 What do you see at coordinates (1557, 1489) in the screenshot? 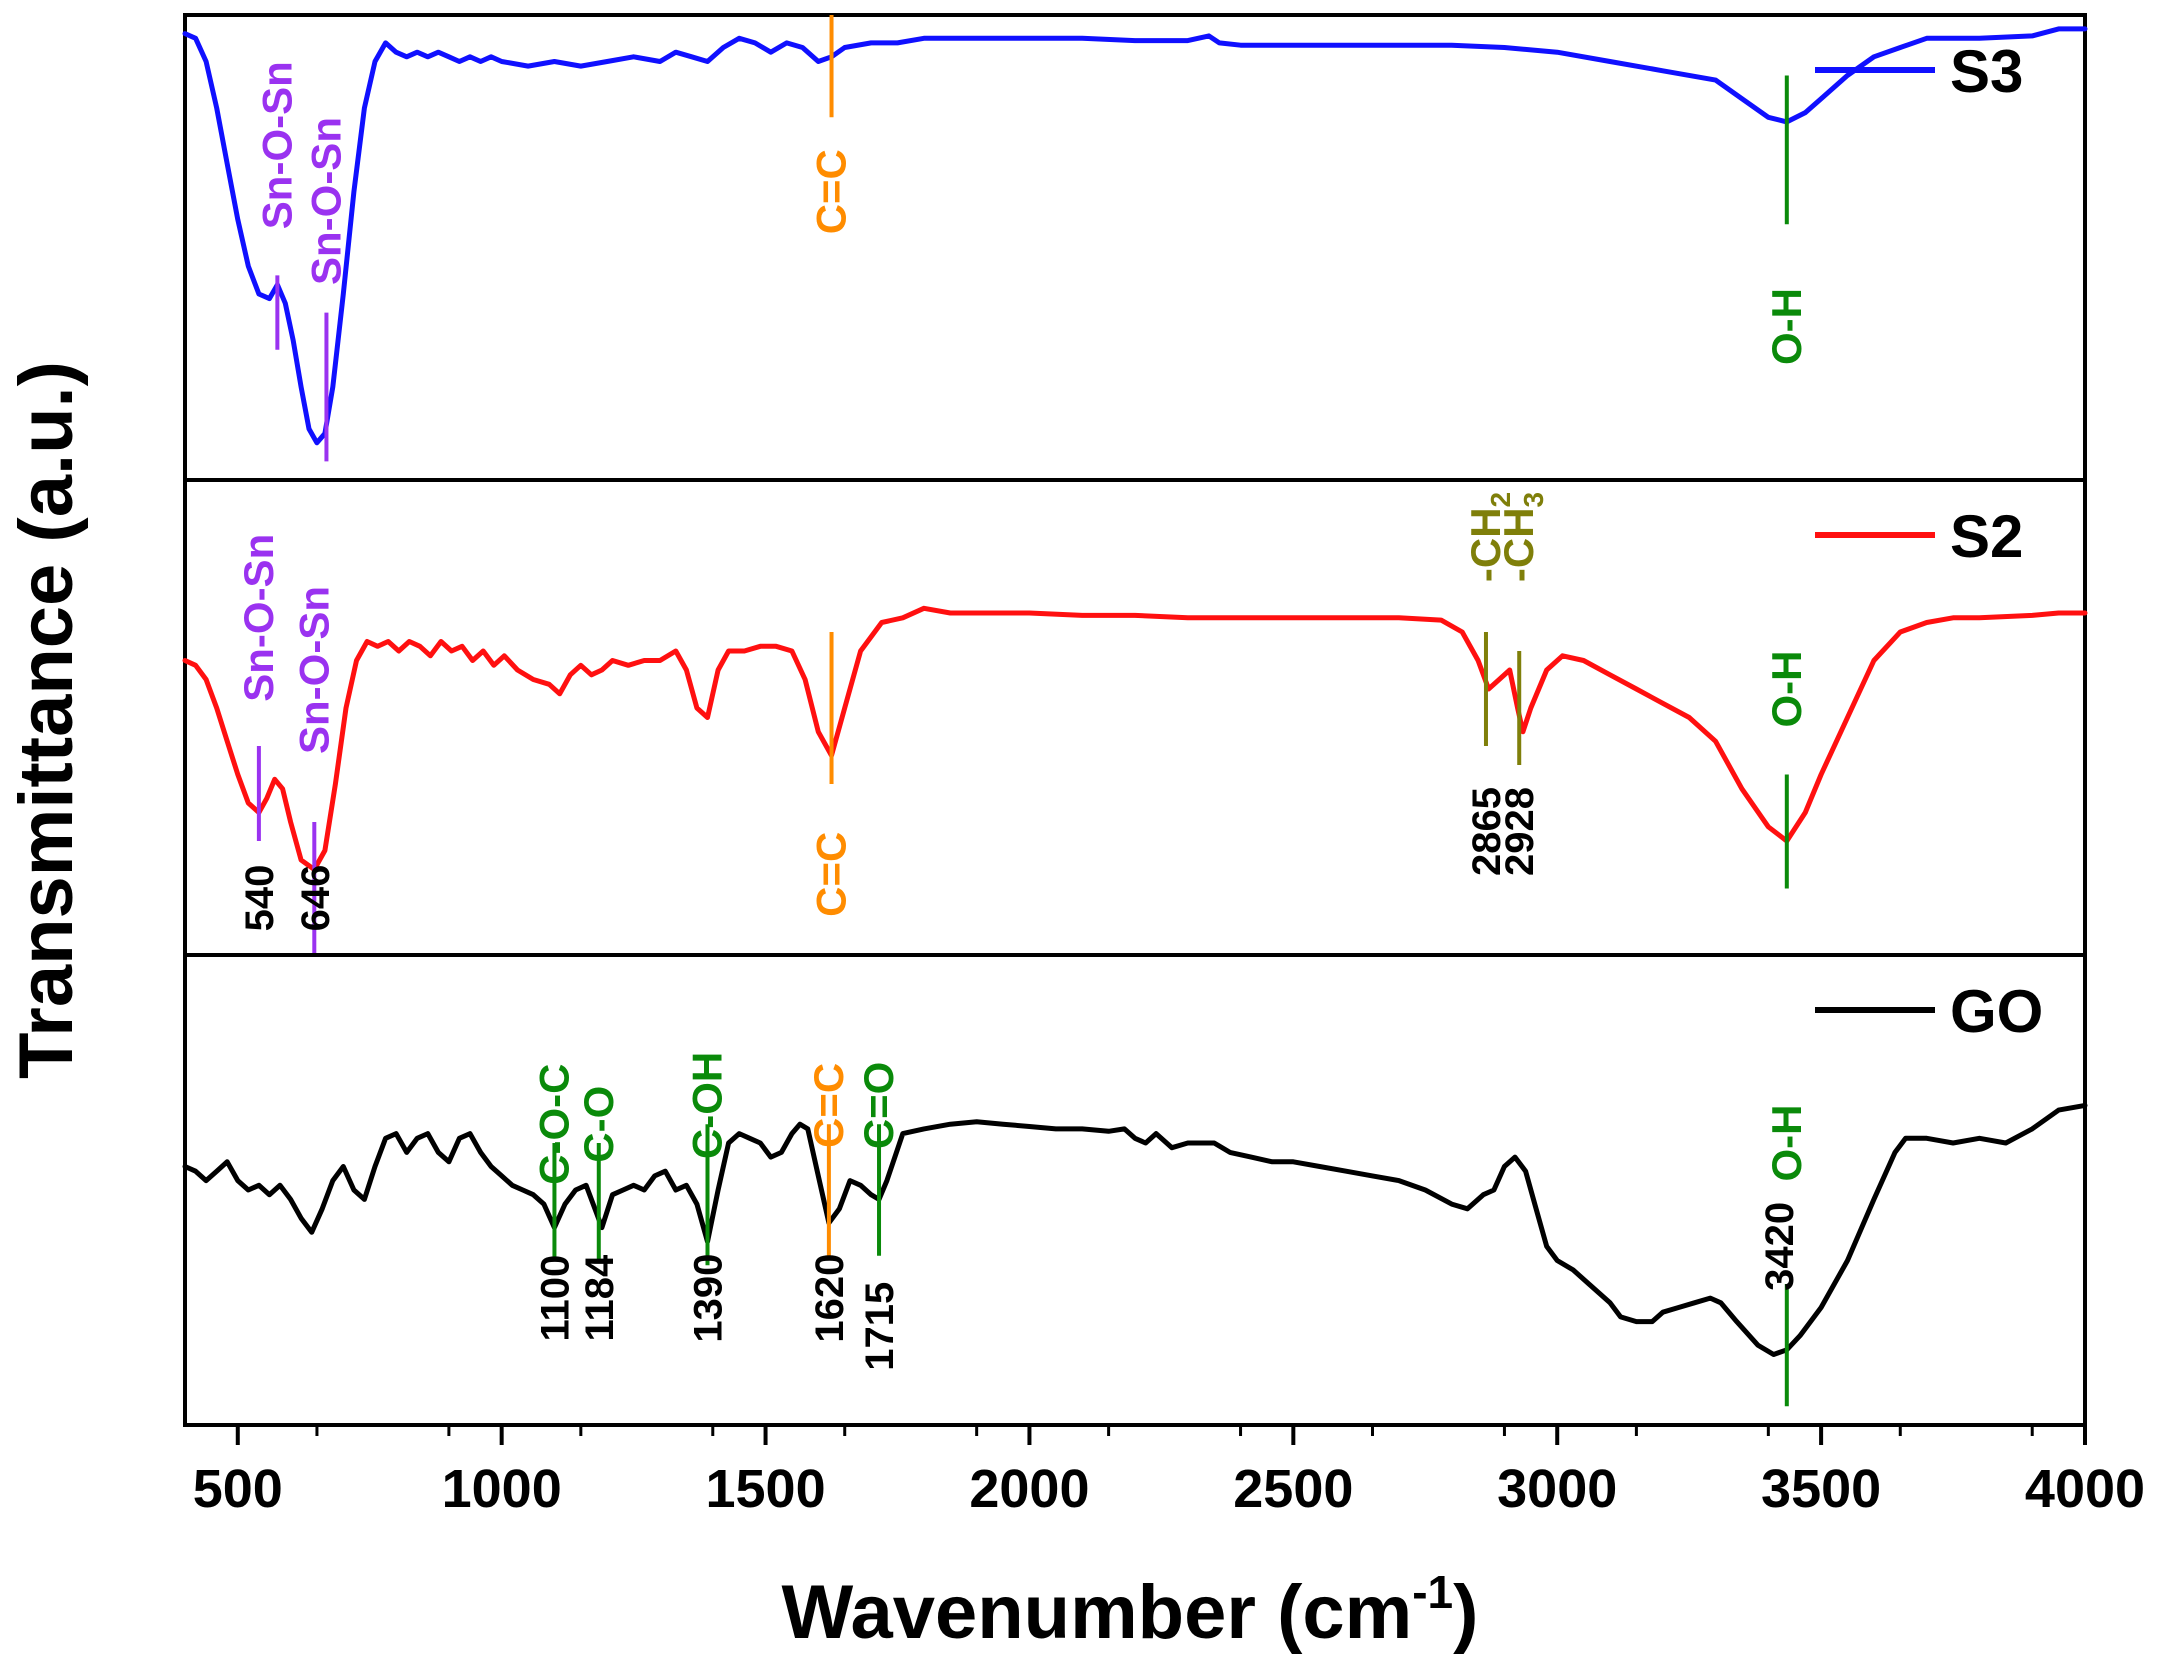
I see `x-tick-label: 3000` at bounding box center [1557, 1489].